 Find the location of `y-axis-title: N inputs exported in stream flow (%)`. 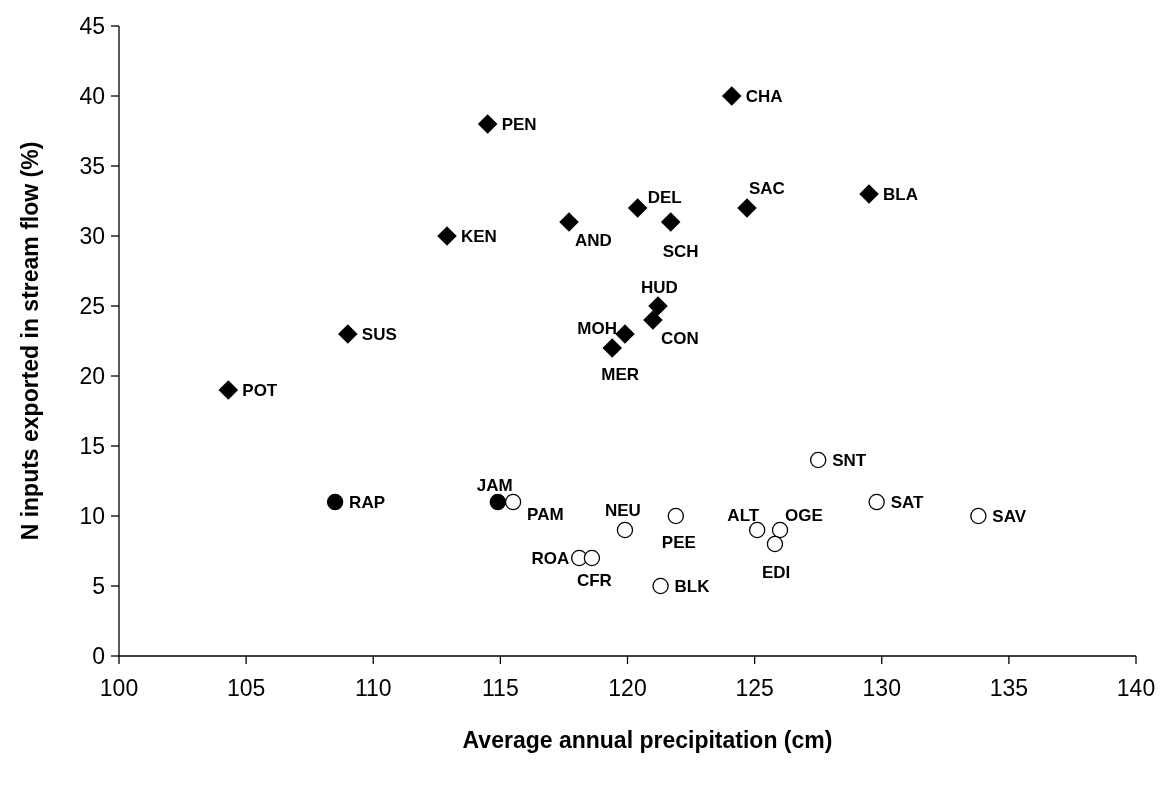

y-axis-title: N inputs exported in stream flow (%) is located at coordinates (30, 341).